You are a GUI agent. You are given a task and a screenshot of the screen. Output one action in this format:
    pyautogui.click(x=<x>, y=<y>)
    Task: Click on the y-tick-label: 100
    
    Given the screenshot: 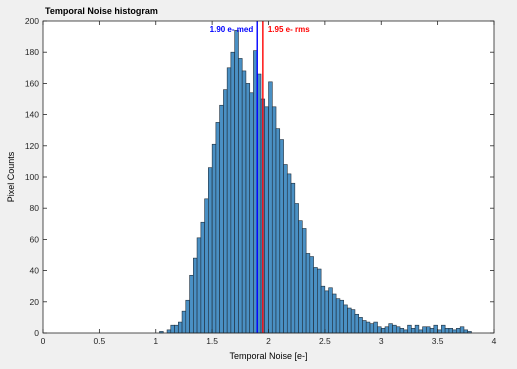 What is the action you would take?
    pyautogui.click(x=32, y=177)
    